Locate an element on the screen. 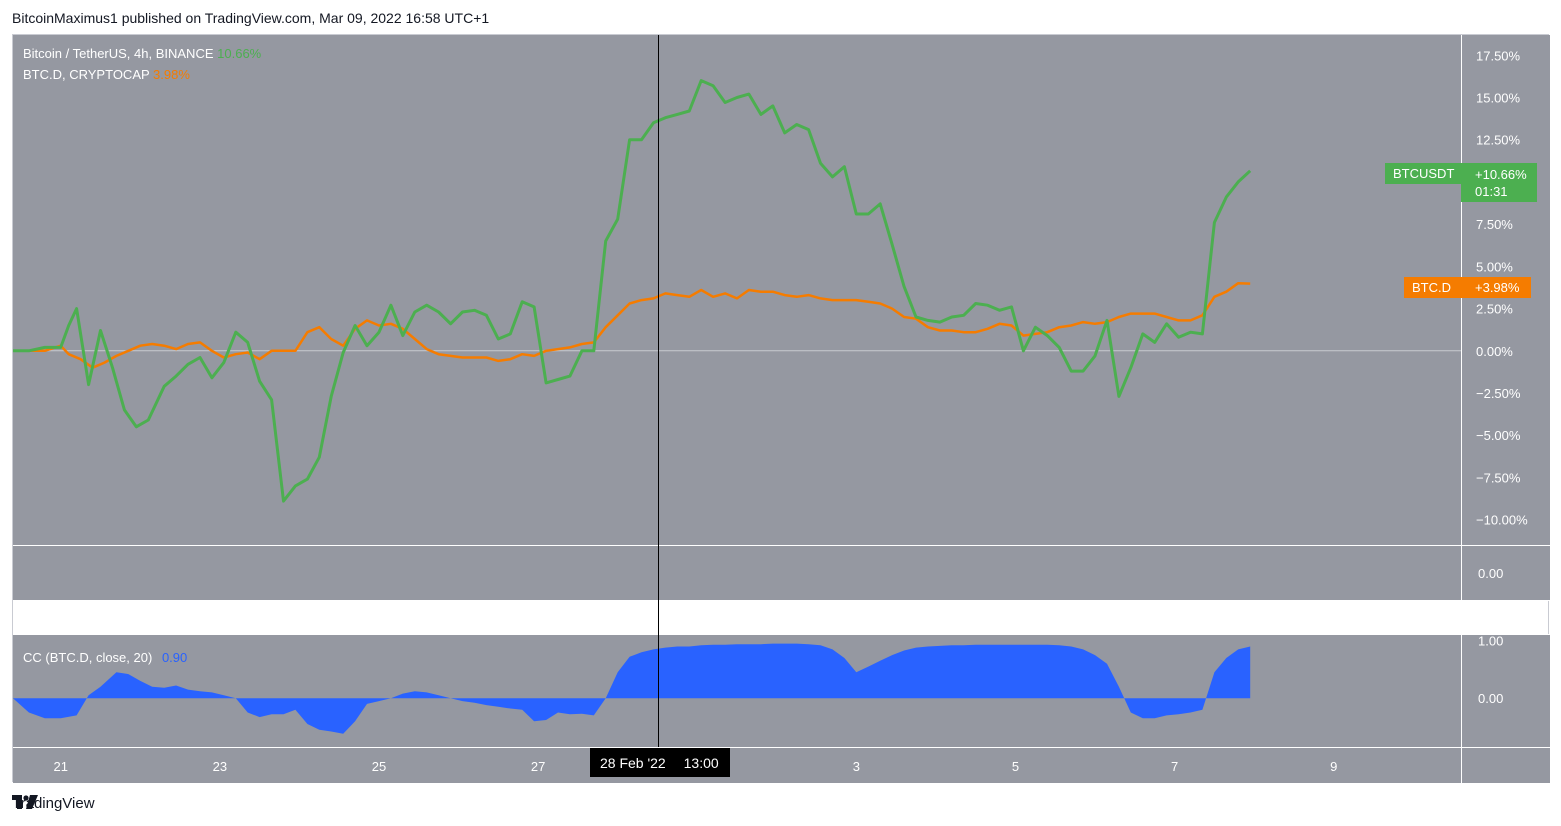  btcd-symbol-tag: BTC.D is located at coordinates (1432, 287).